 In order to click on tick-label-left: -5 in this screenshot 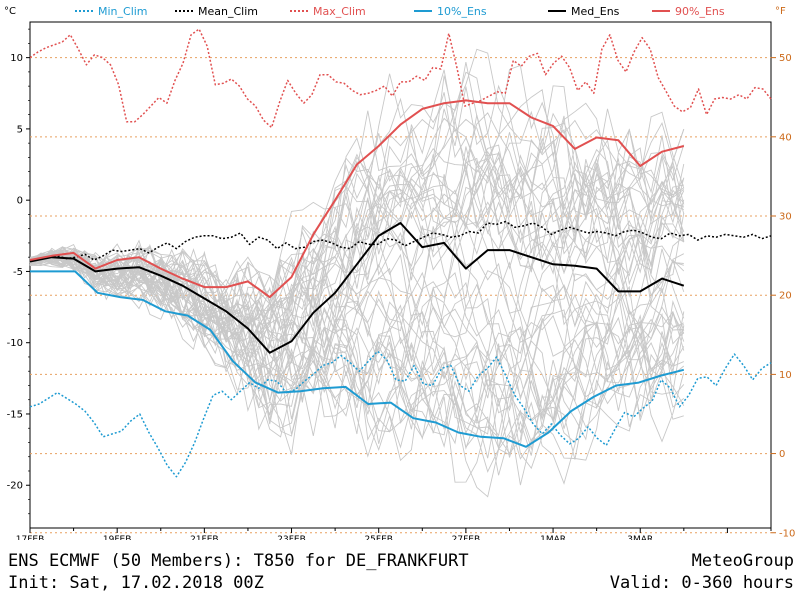, I will do `click(18, 272)`.